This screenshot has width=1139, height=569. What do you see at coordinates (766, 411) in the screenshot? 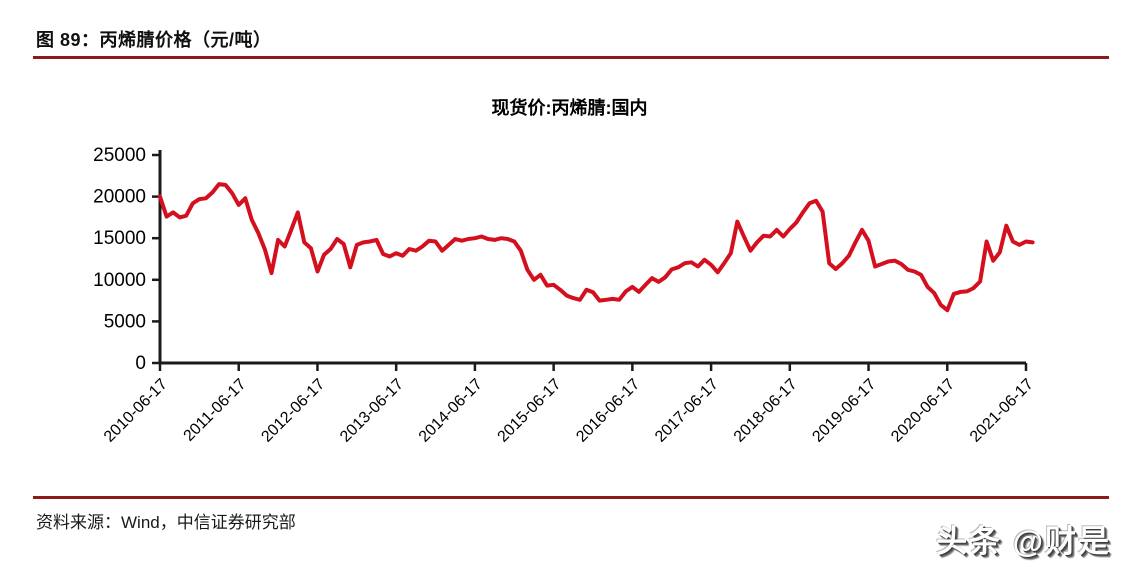
I see `x-tick-label: 2018-06-17` at bounding box center [766, 411].